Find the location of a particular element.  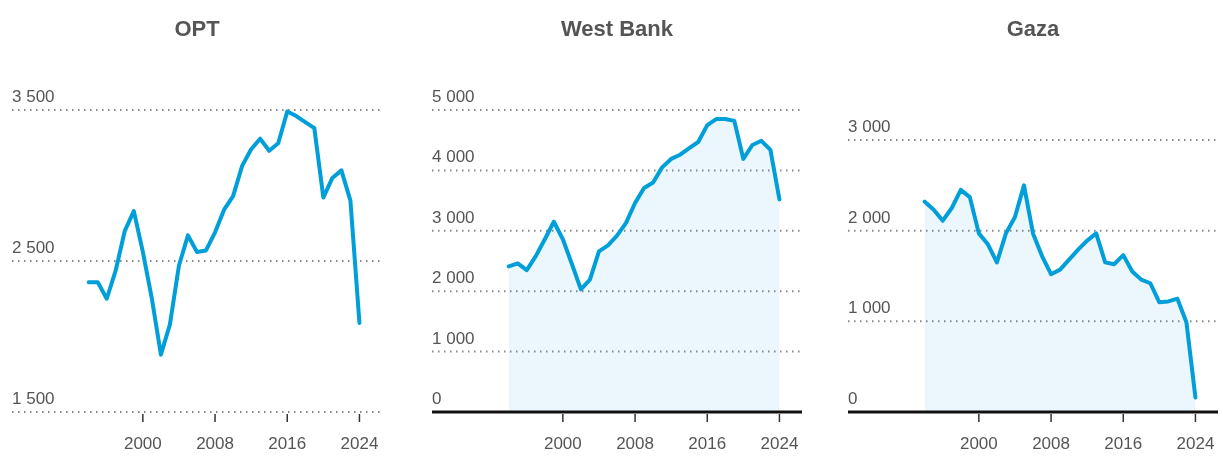

chart-title: OPT is located at coordinates (197, 28).